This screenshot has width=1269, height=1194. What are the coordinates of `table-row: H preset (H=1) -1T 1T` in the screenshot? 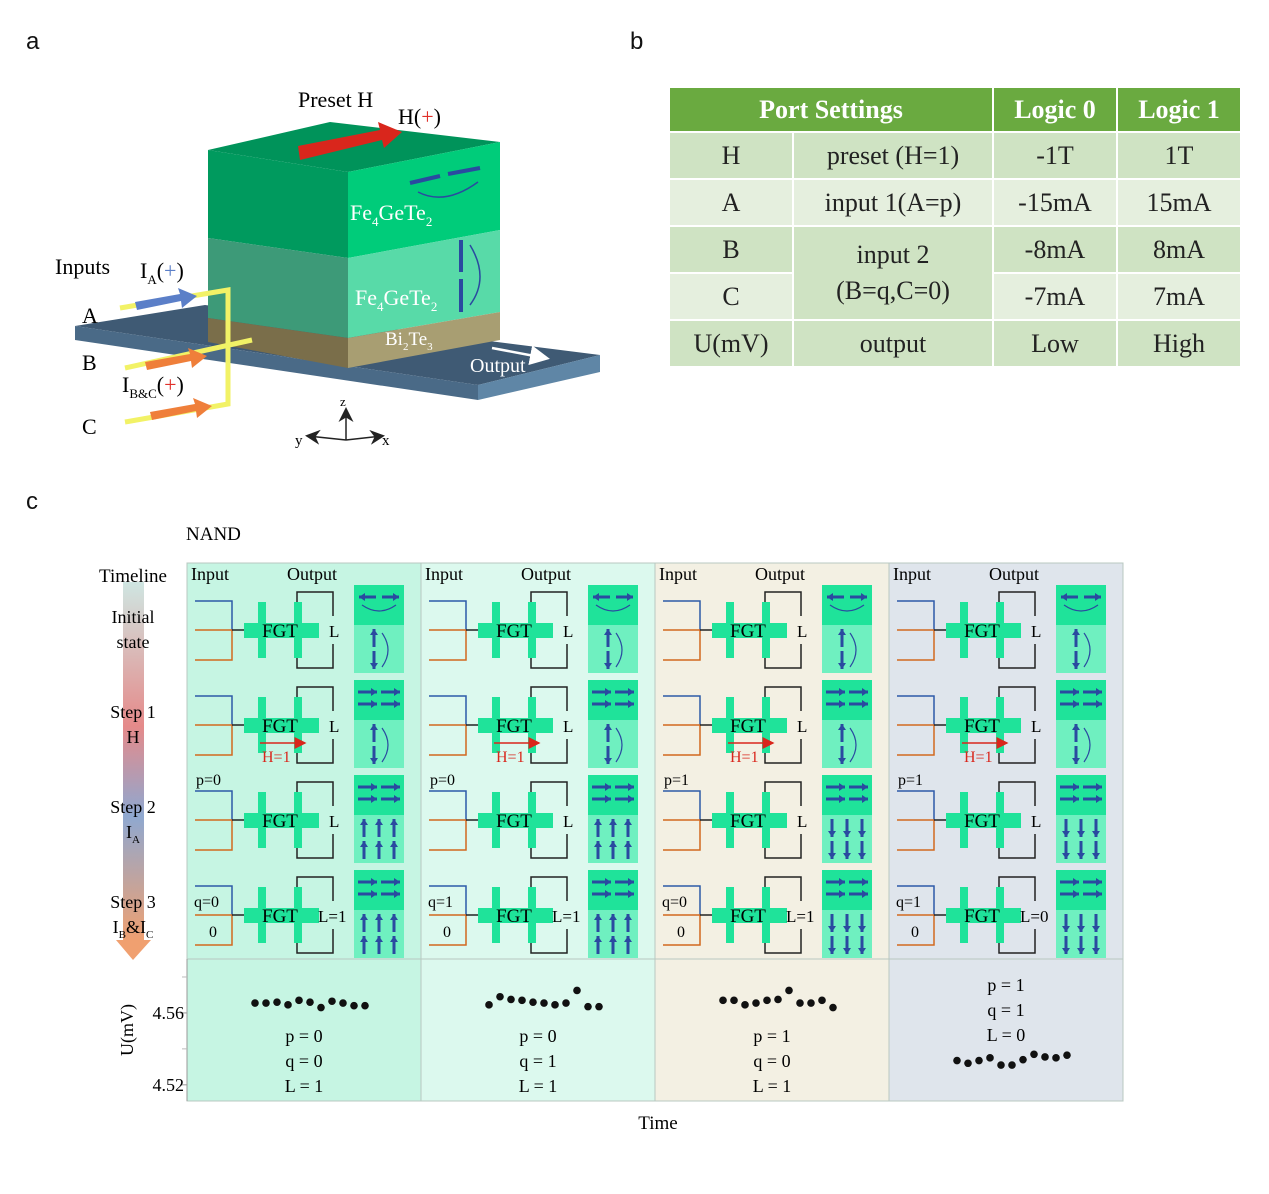 It's located at (955, 155).